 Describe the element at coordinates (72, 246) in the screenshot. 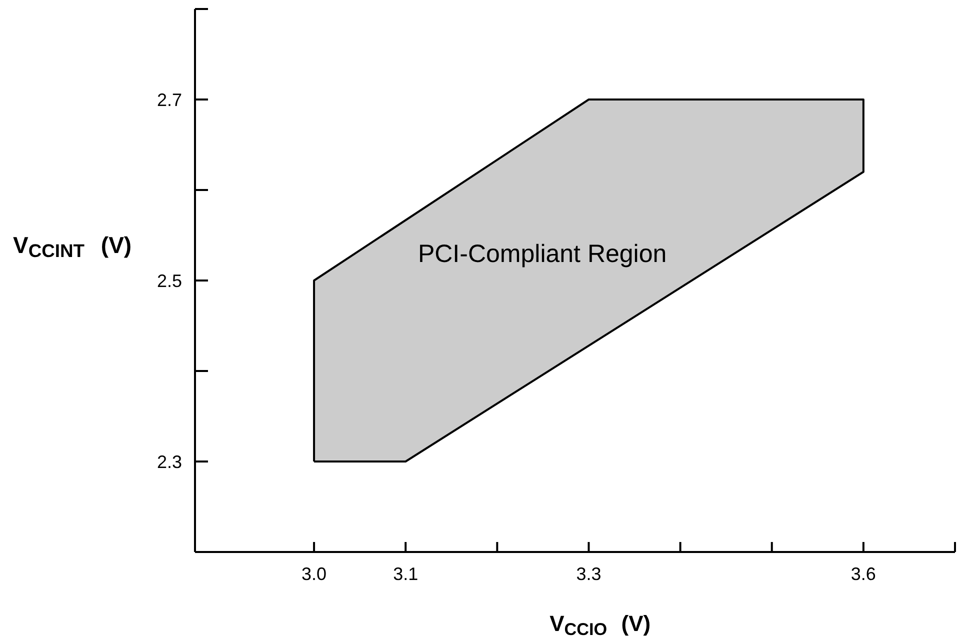

I see `y-axis-title: V$_{CCINT}$ (V)` at that location.